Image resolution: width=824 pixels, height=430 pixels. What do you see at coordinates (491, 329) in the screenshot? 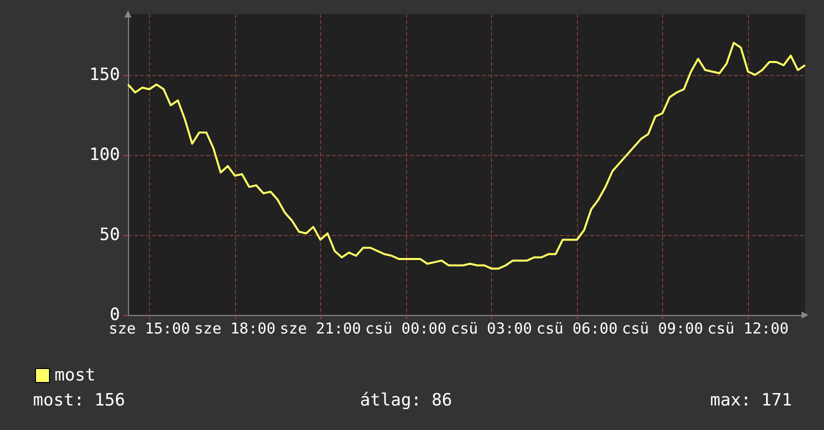
I see `x-tick-label: csü 03:00` at bounding box center [491, 329].